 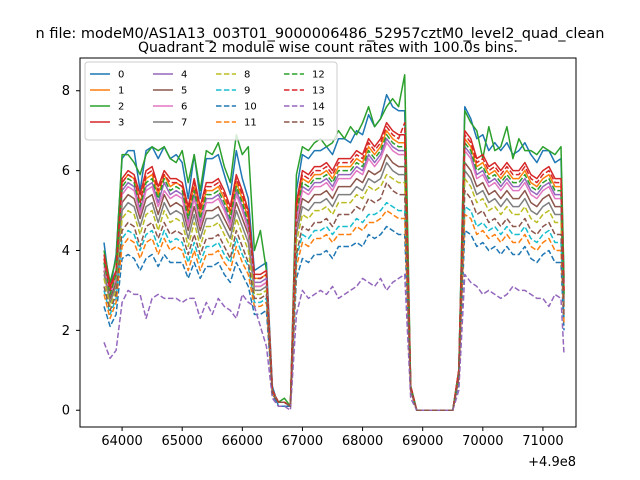 I want to click on legend-label-9: 9, so click(x=247, y=91).